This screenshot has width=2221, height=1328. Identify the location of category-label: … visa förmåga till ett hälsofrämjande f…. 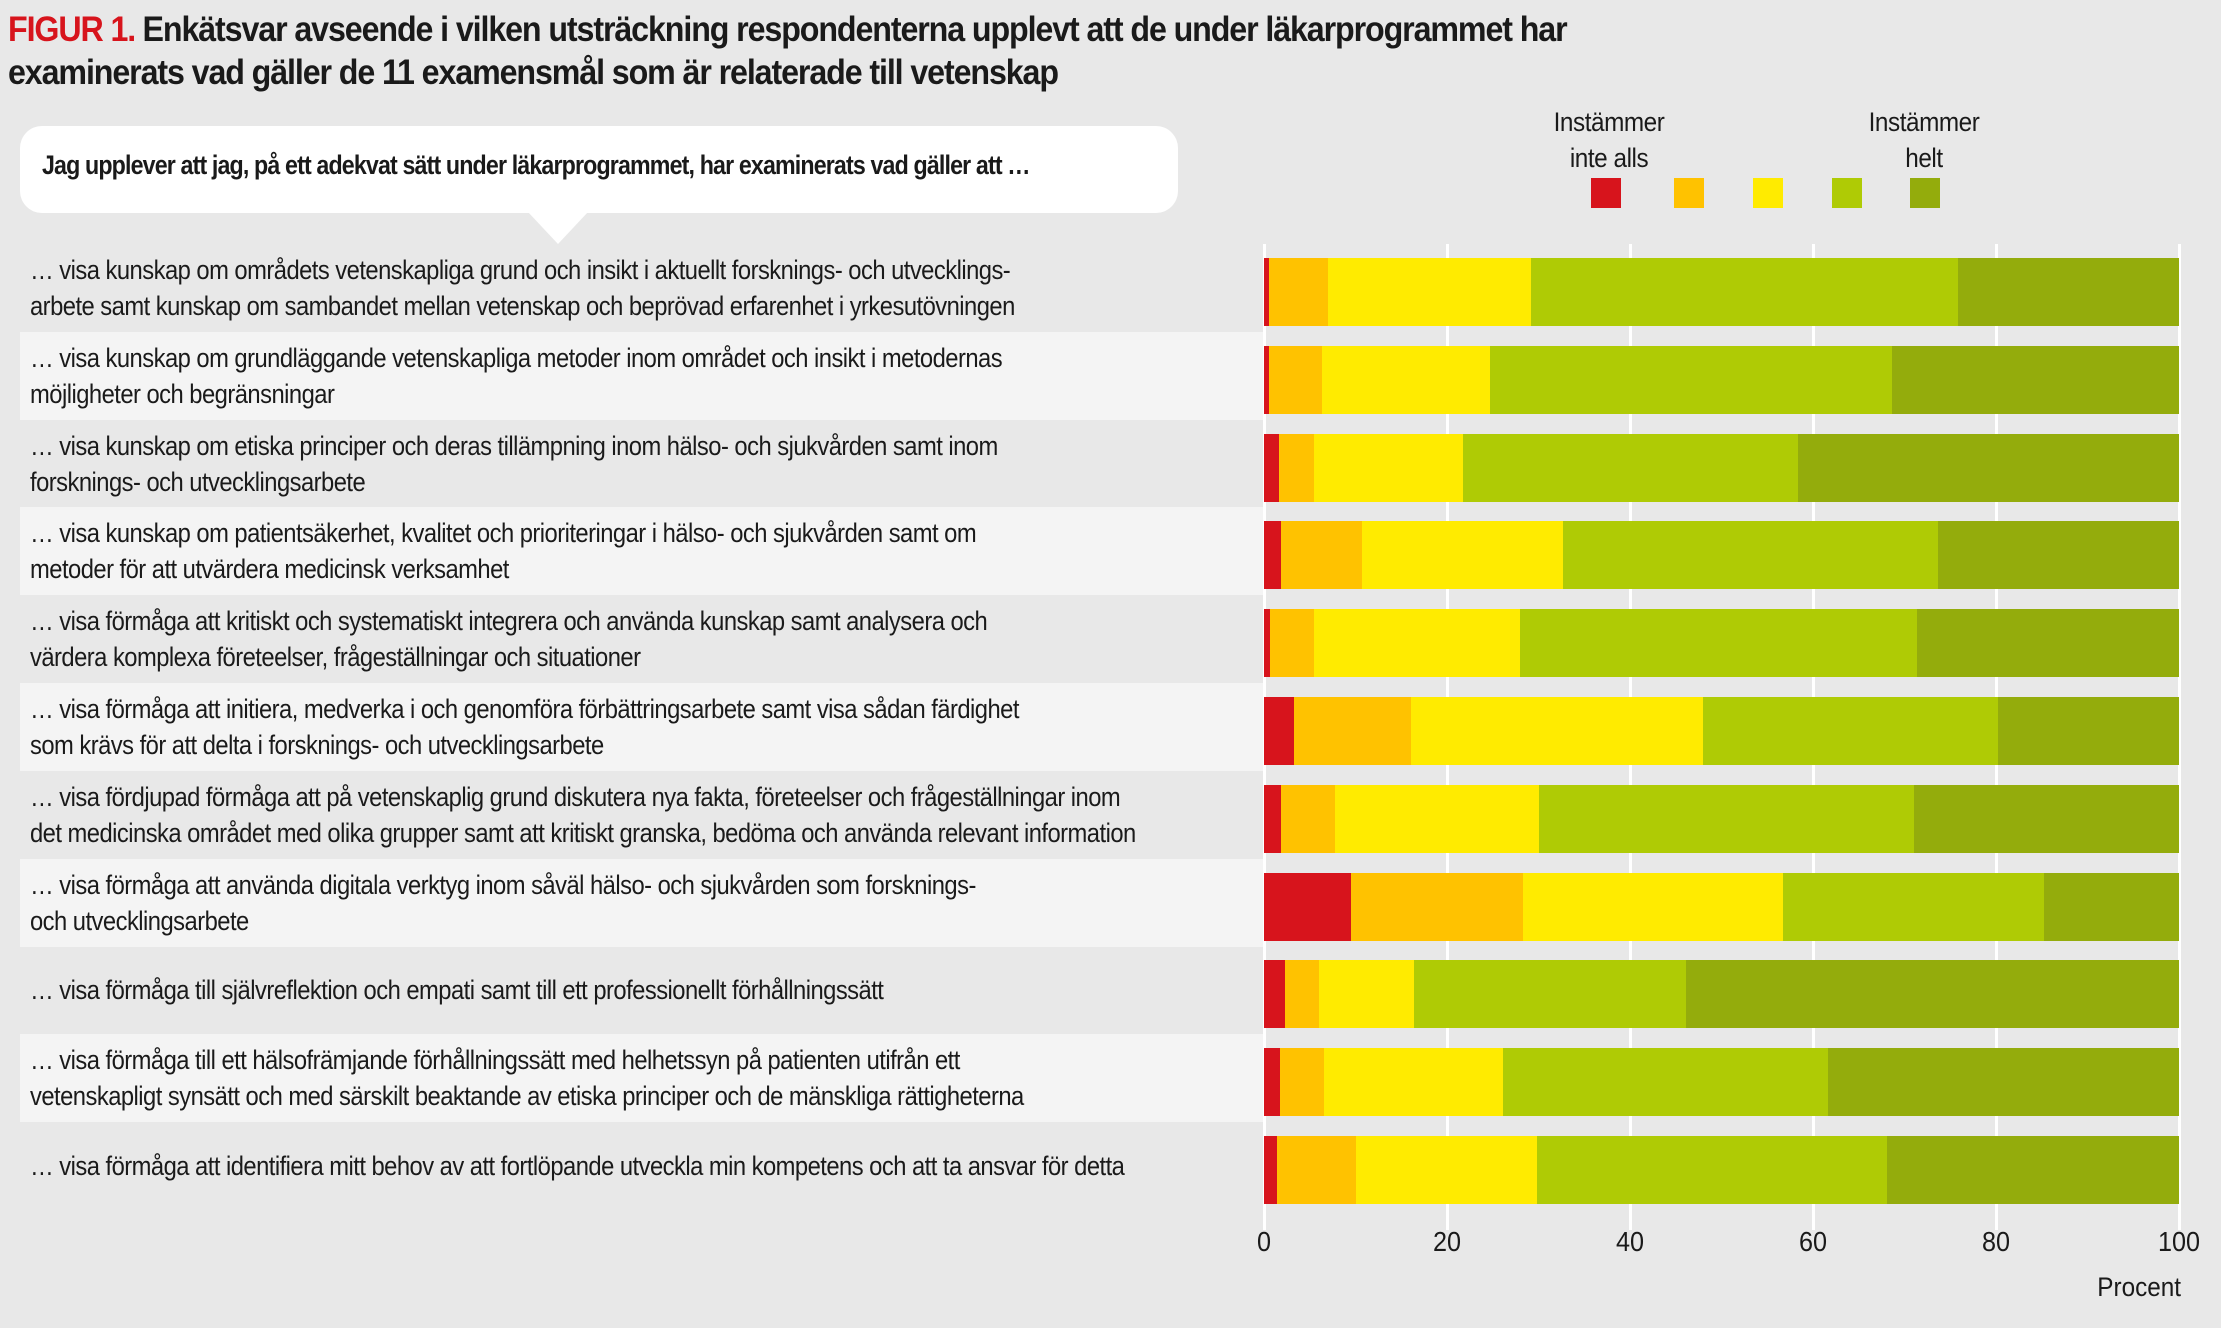
(637, 1078).